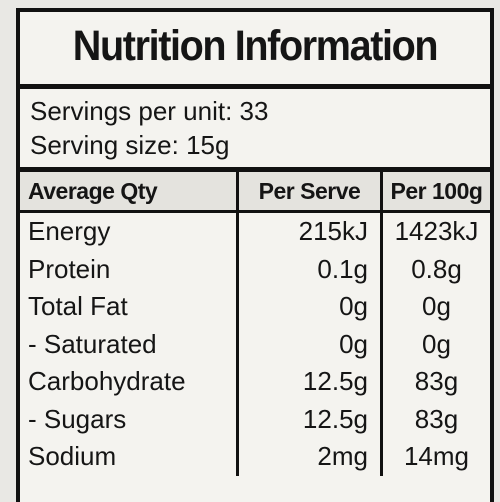  I want to click on table-cell: Protein, so click(69, 268).